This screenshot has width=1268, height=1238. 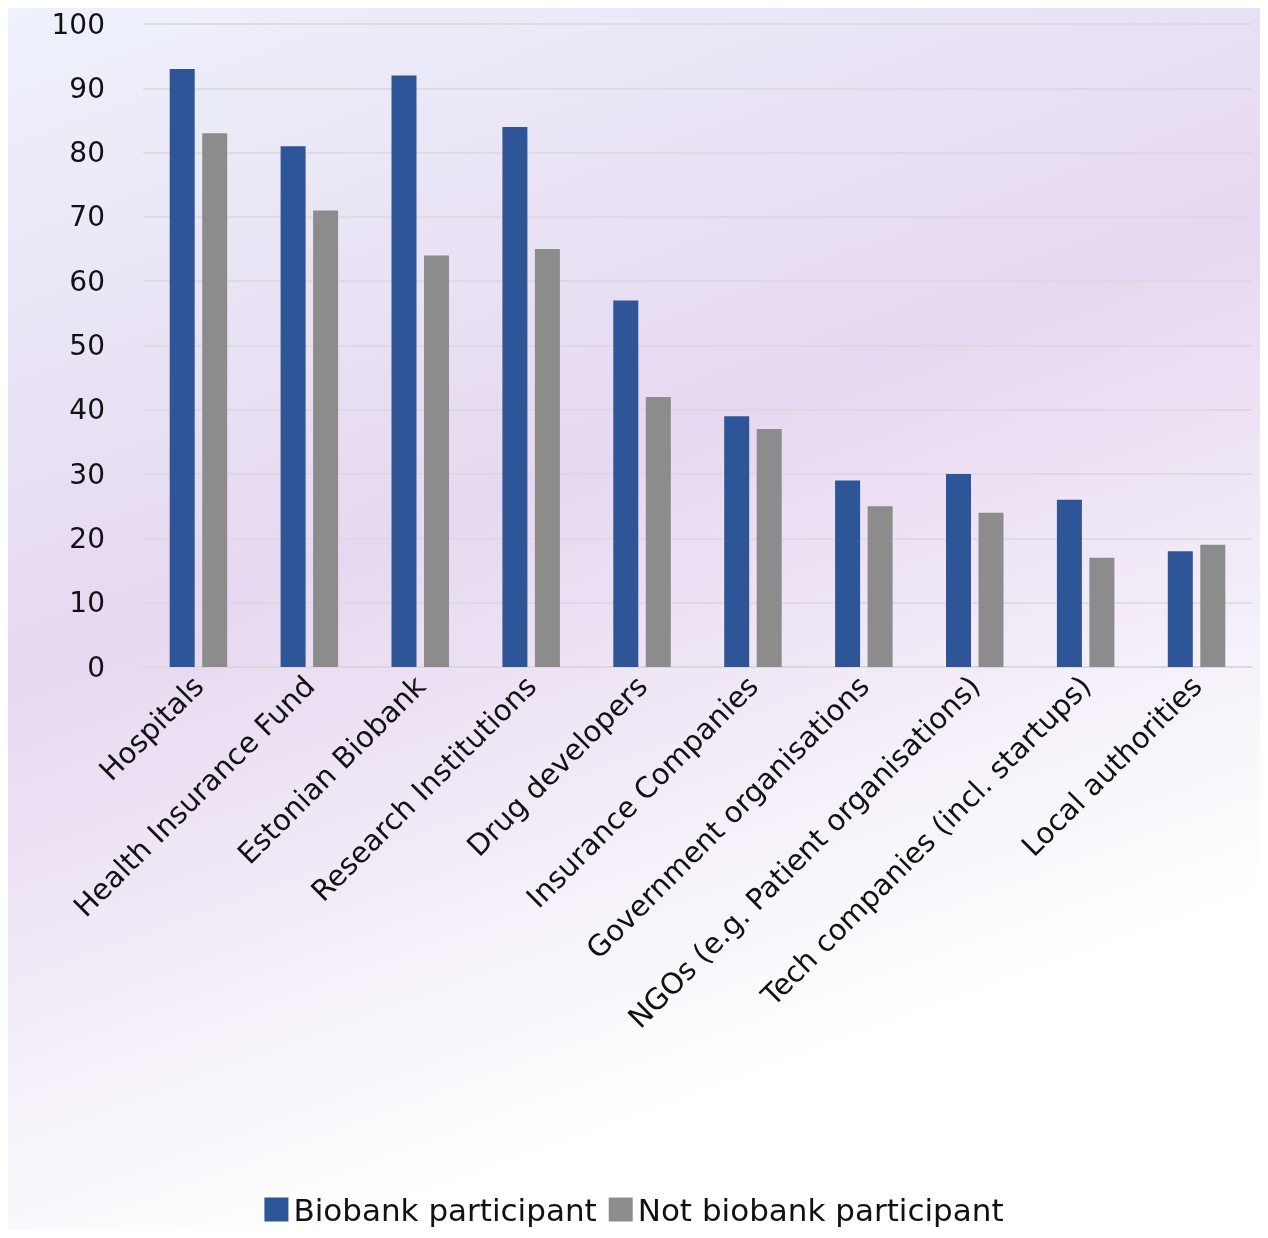 What do you see at coordinates (87, 281) in the screenshot?
I see `y-tick-label: 60` at bounding box center [87, 281].